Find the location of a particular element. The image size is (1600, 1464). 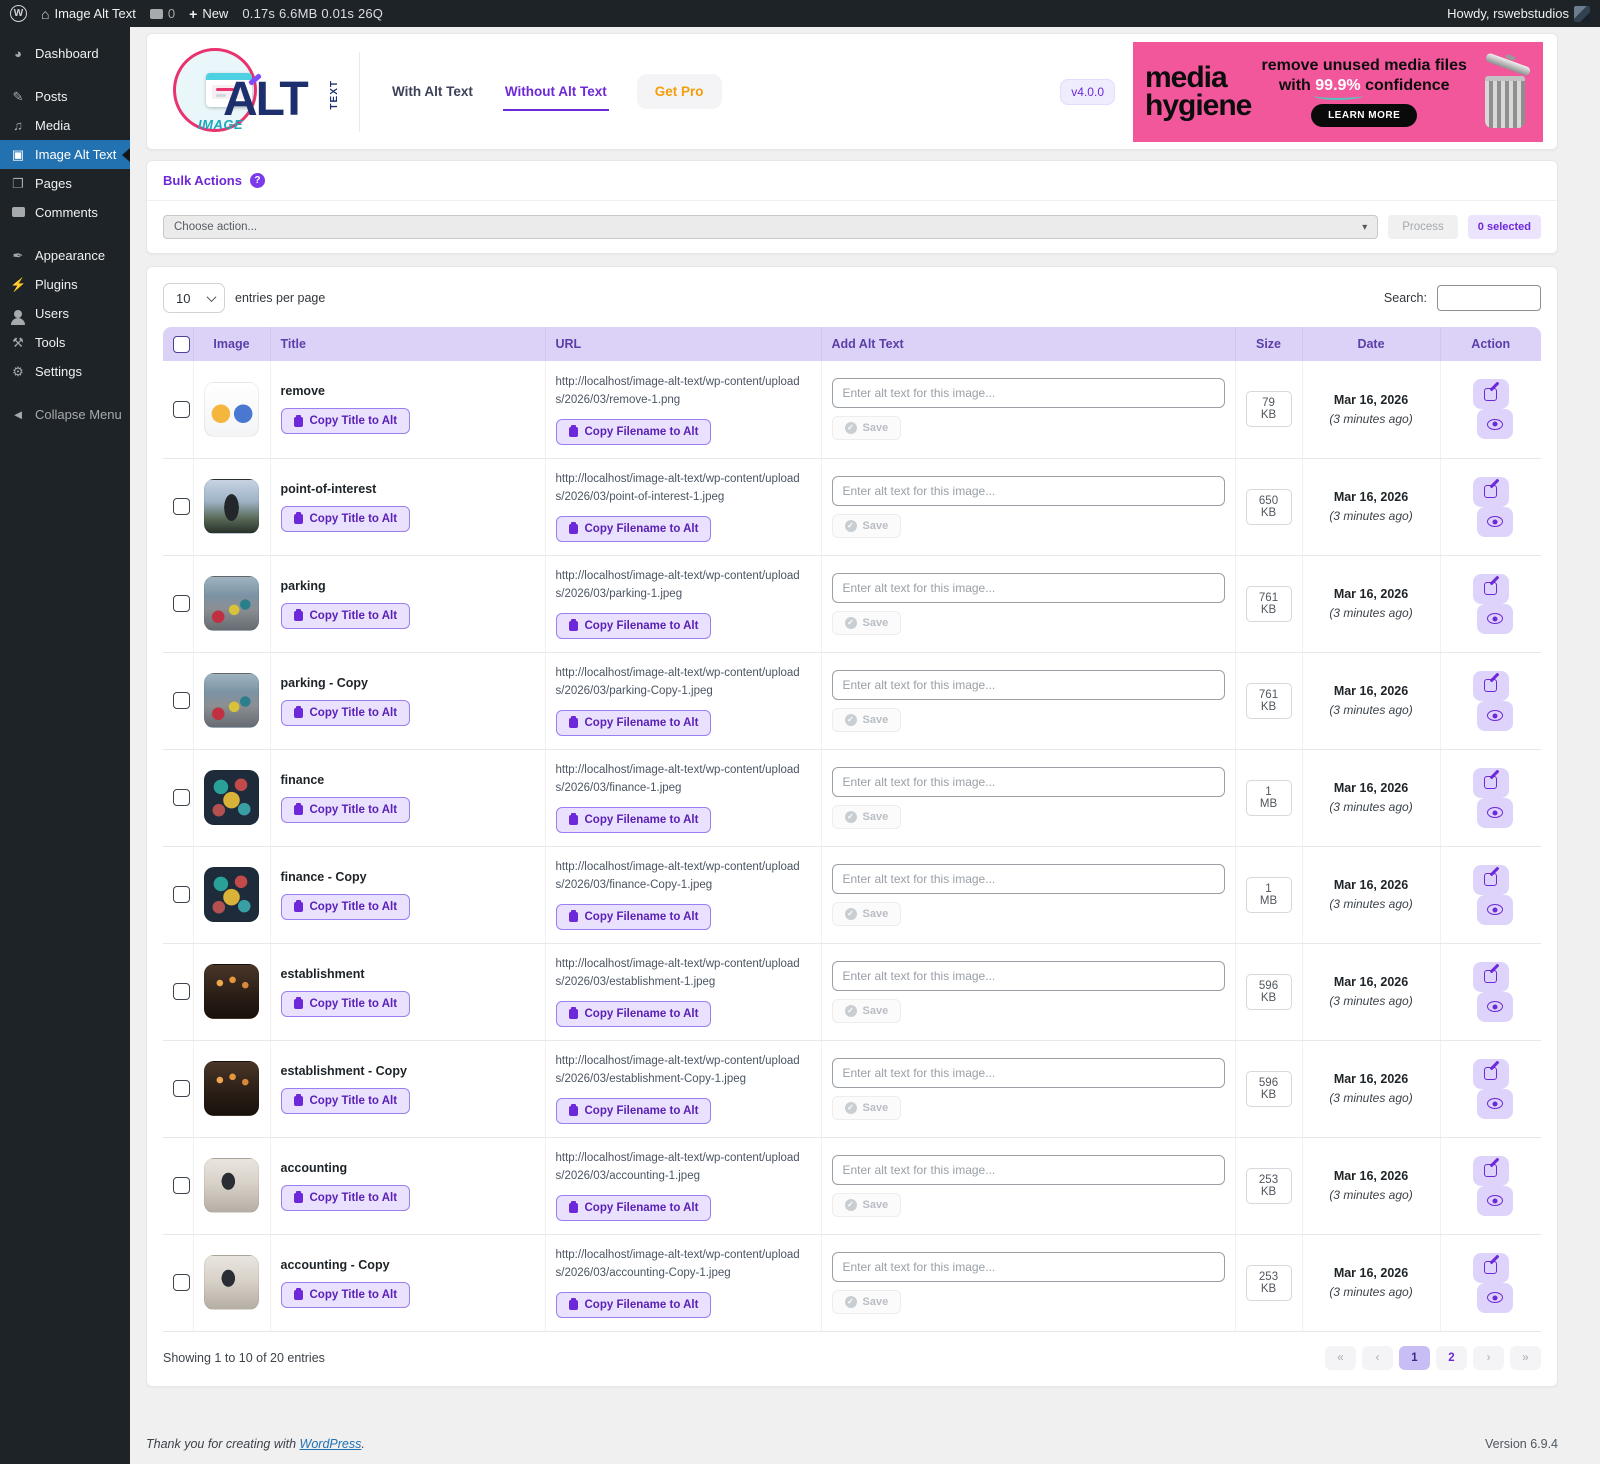

pagination-last: » is located at coordinates (1525, 1357).